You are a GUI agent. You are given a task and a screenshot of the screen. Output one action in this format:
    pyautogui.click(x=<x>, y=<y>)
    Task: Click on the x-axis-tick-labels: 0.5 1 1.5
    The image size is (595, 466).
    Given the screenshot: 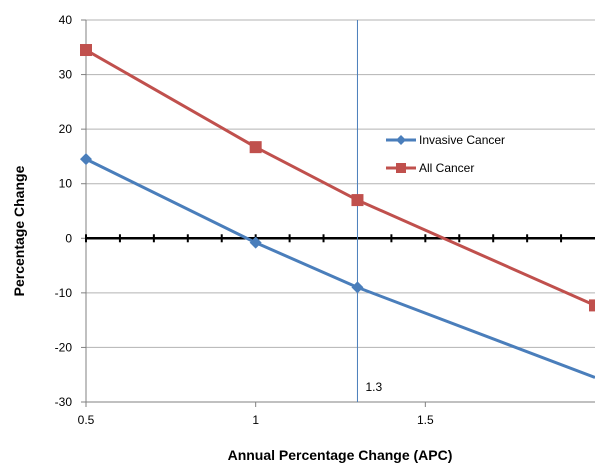 What is the action you would take?
    pyautogui.click(x=256, y=420)
    